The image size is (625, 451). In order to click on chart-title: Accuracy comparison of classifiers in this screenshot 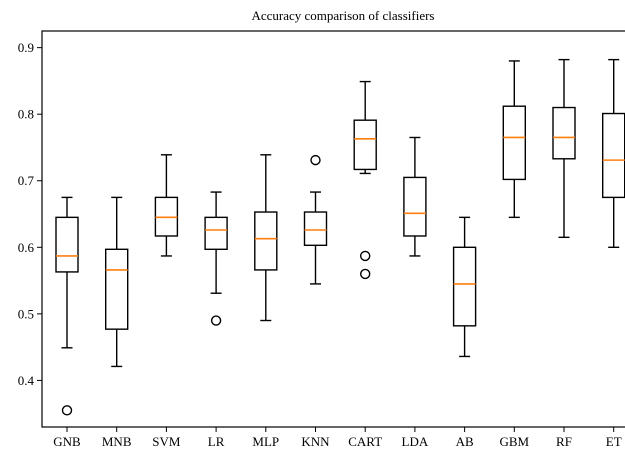, I will do `click(342, 15)`.